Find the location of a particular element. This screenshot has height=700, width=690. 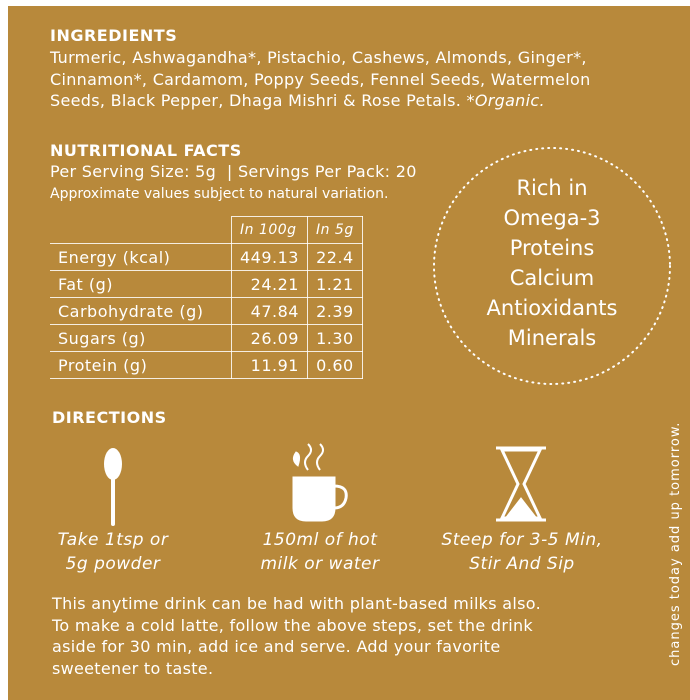

badge-line: Antioxidants is located at coordinates (552, 308).